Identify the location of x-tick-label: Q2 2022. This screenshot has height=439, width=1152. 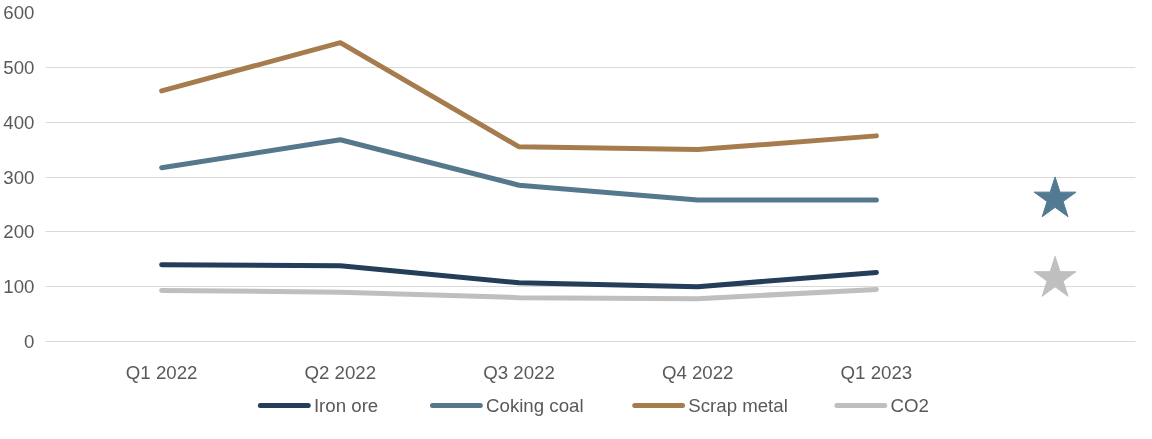
(340, 372).